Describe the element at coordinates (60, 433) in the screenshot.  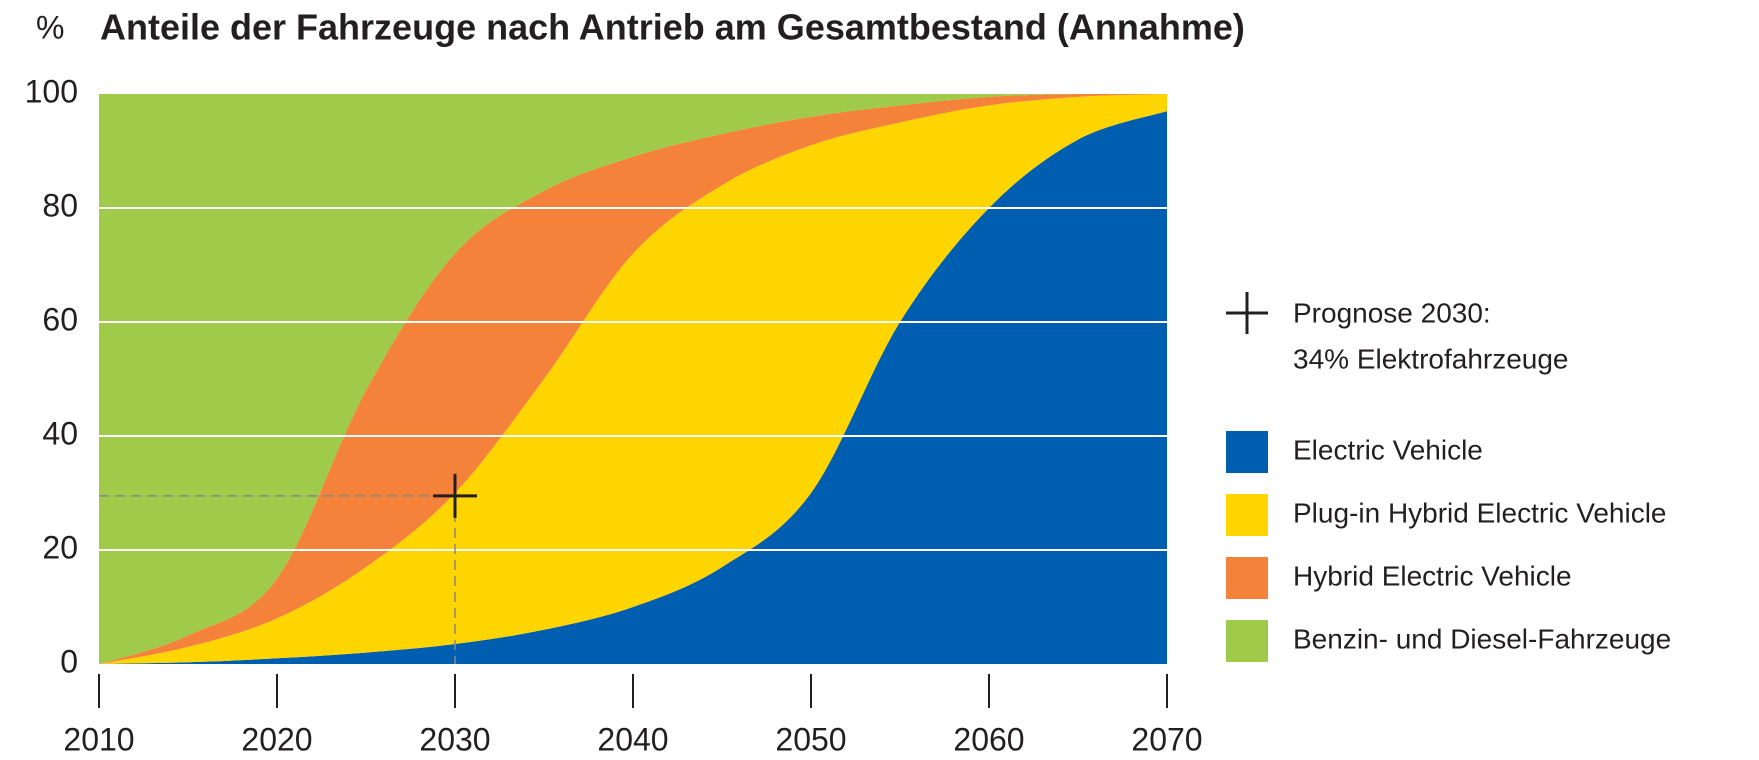
I see `y-tick-label: 40` at that location.